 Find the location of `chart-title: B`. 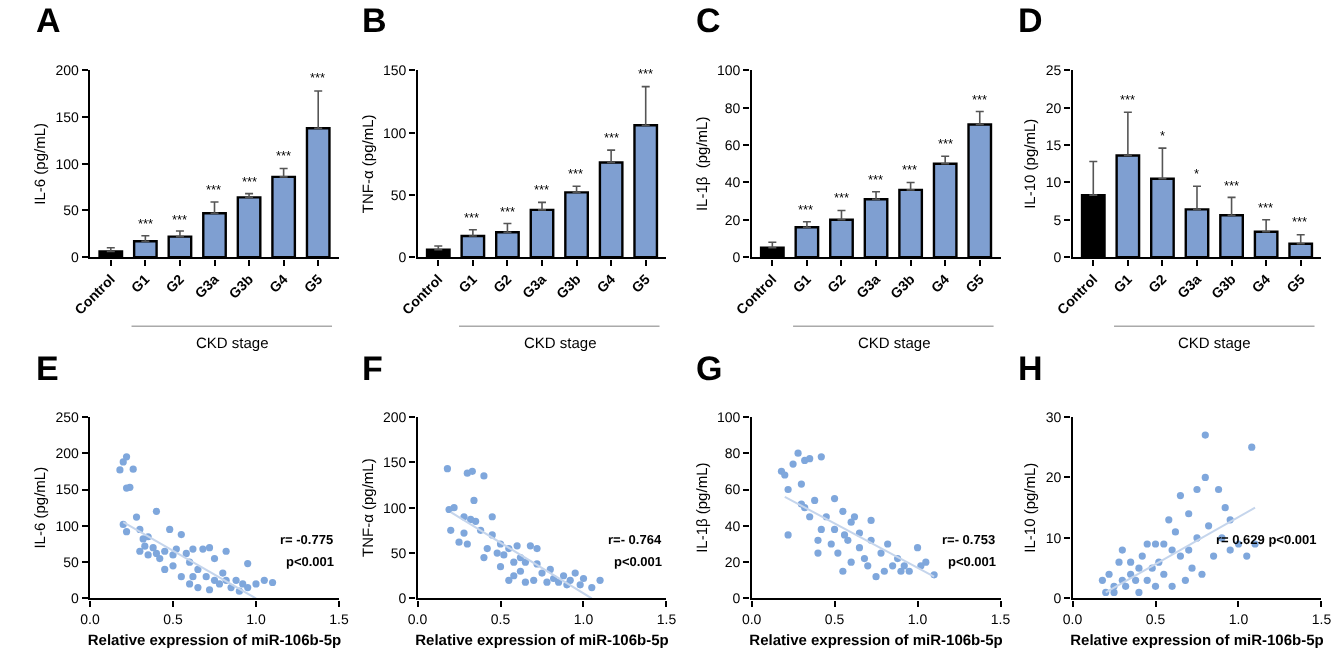

chart-title: B is located at coordinates (374, 21).